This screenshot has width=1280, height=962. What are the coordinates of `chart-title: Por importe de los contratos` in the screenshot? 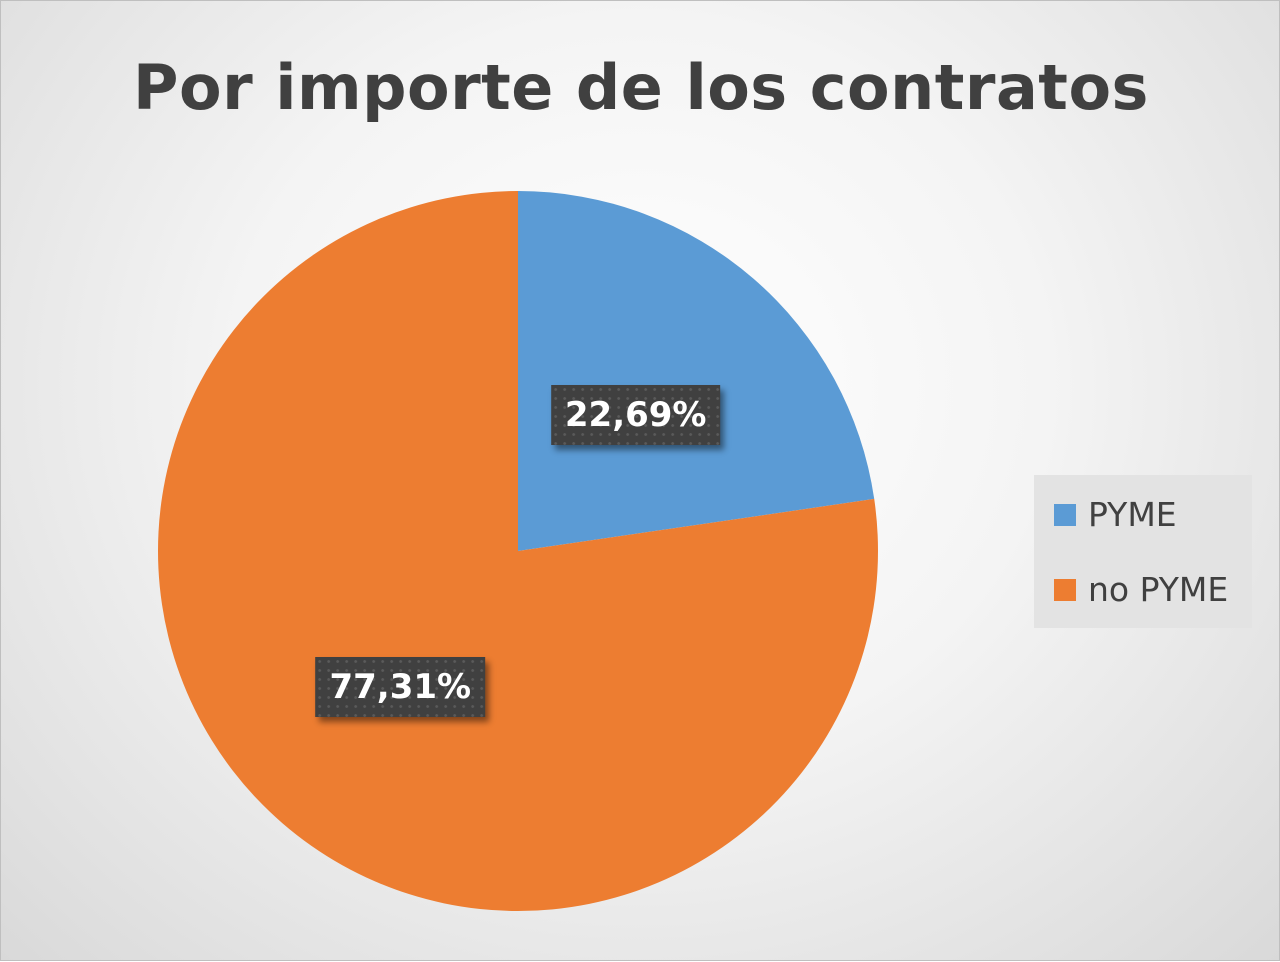 It's located at (641, 87).